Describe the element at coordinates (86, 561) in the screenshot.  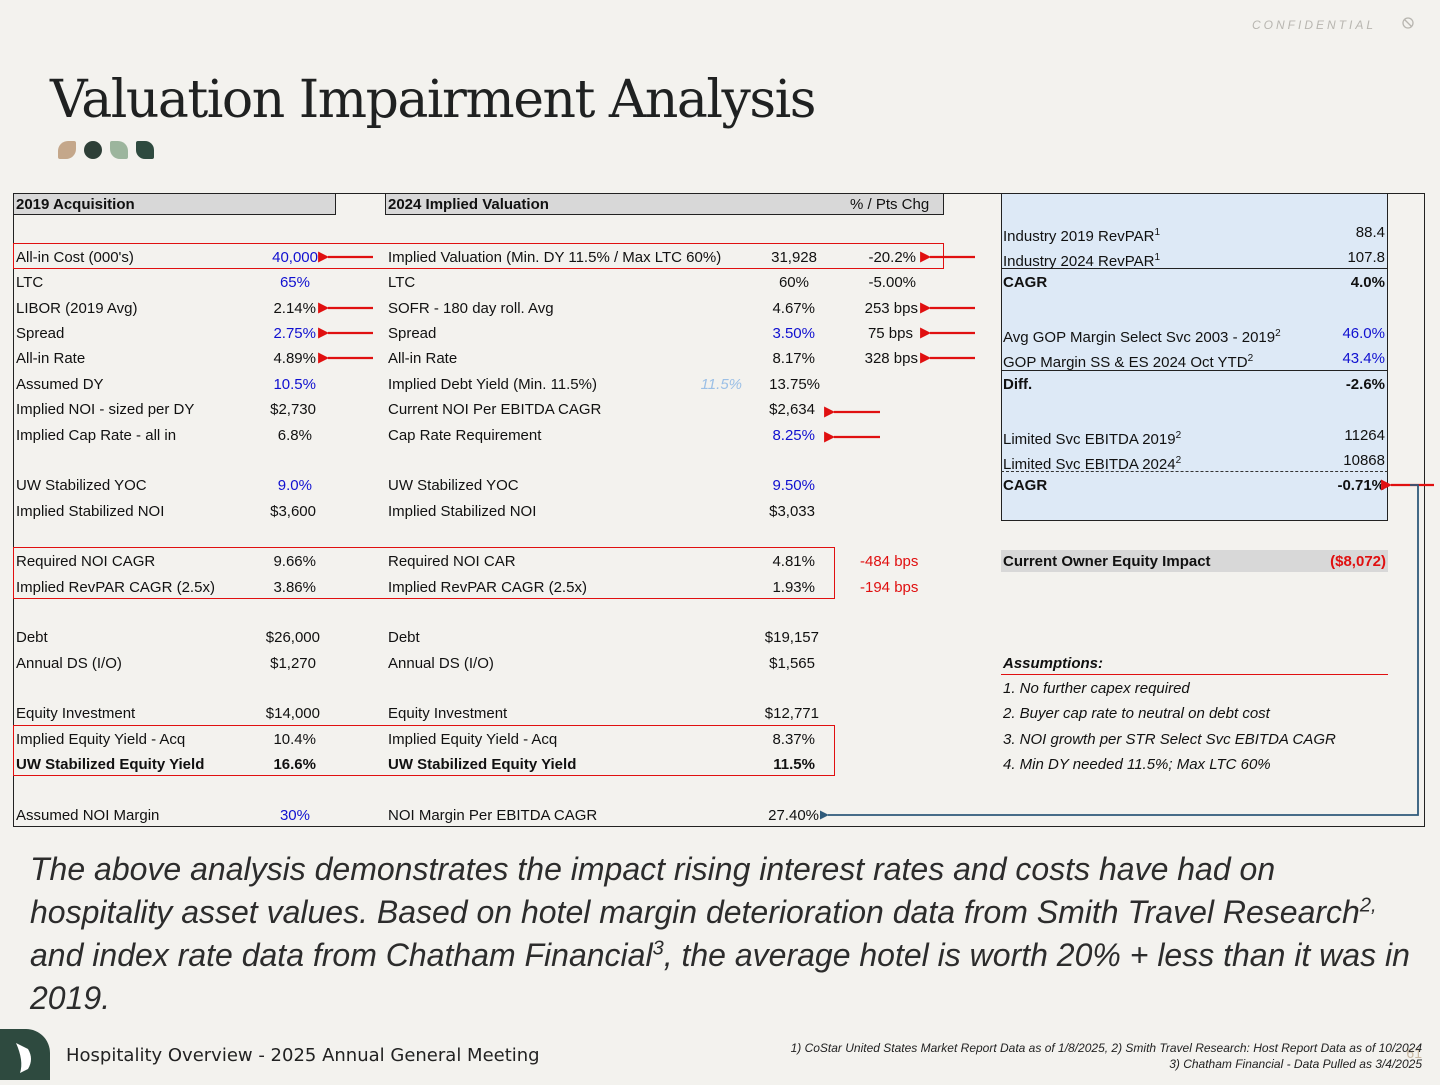
I see `left-label-required-noi-cagr: Required NOI CAGR` at that location.